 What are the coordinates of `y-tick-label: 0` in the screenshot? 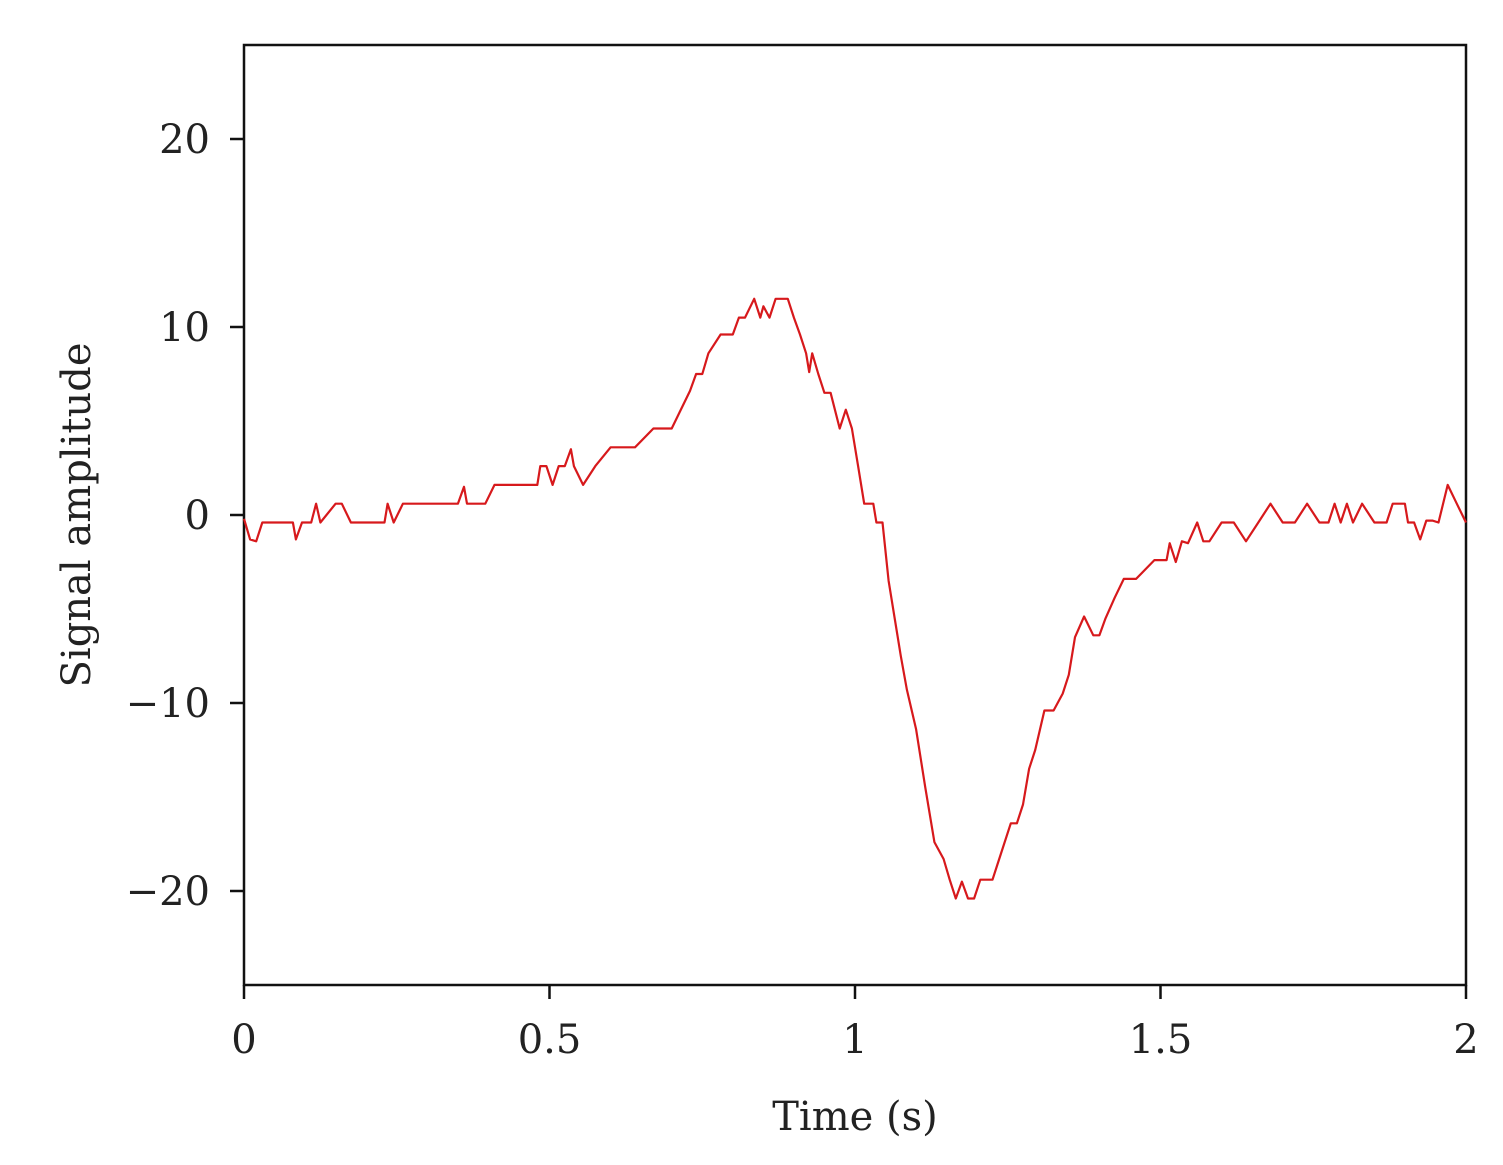 It's located at (197, 516).